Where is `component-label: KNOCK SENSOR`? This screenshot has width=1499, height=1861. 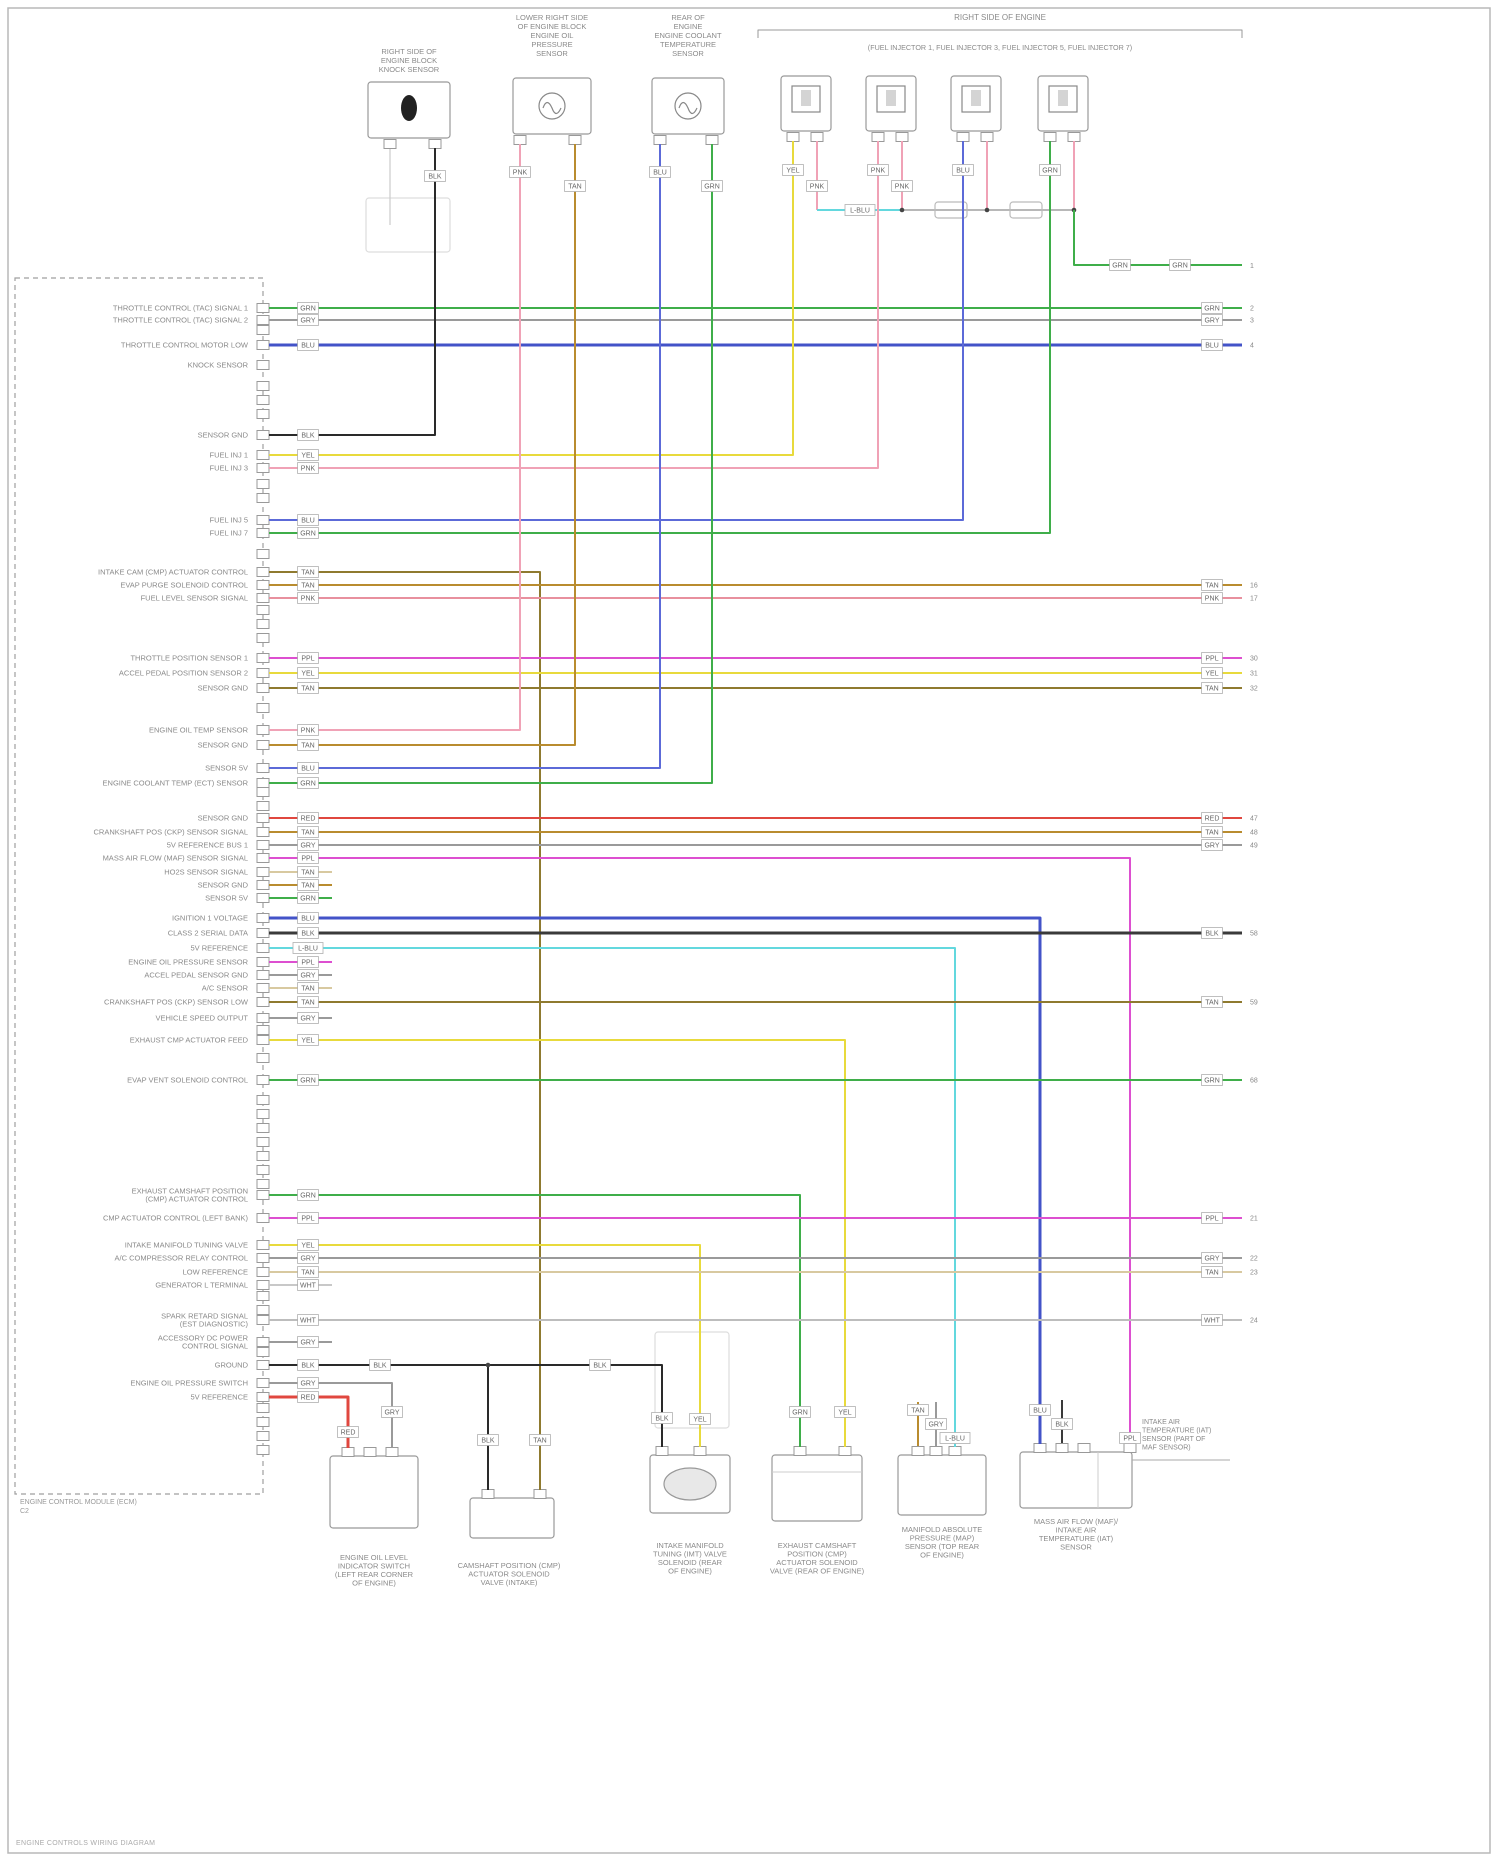
component-label: KNOCK SENSOR is located at coordinates (409, 69).